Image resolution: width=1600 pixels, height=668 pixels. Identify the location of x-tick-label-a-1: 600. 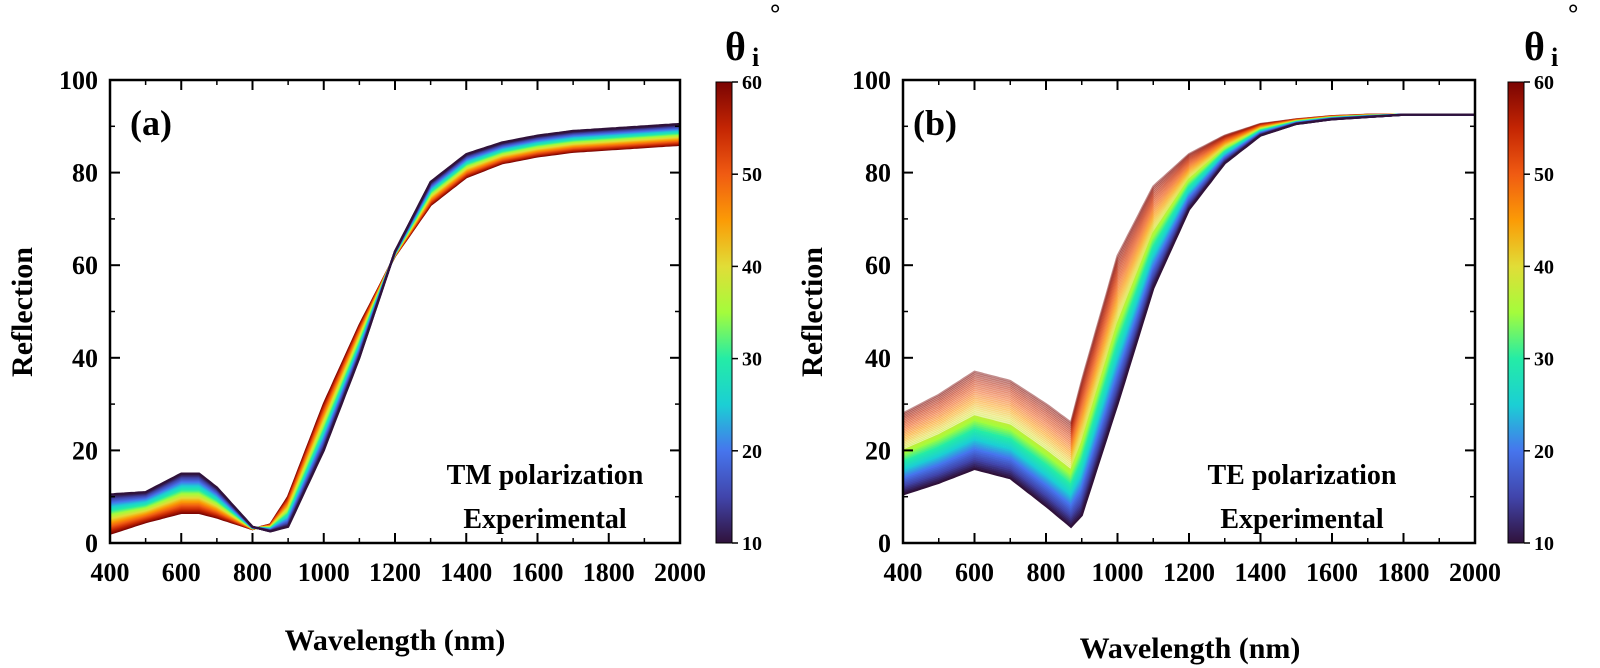
(181, 572).